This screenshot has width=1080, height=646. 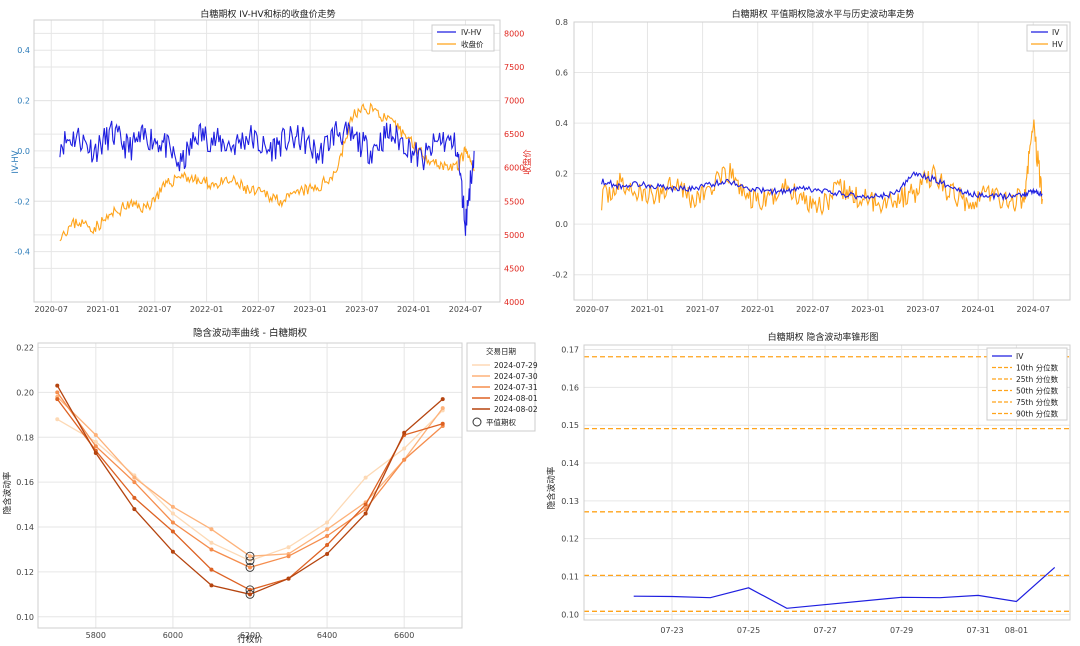 I want to click on y-tick-label-left: -0.4, so click(x=22, y=252).